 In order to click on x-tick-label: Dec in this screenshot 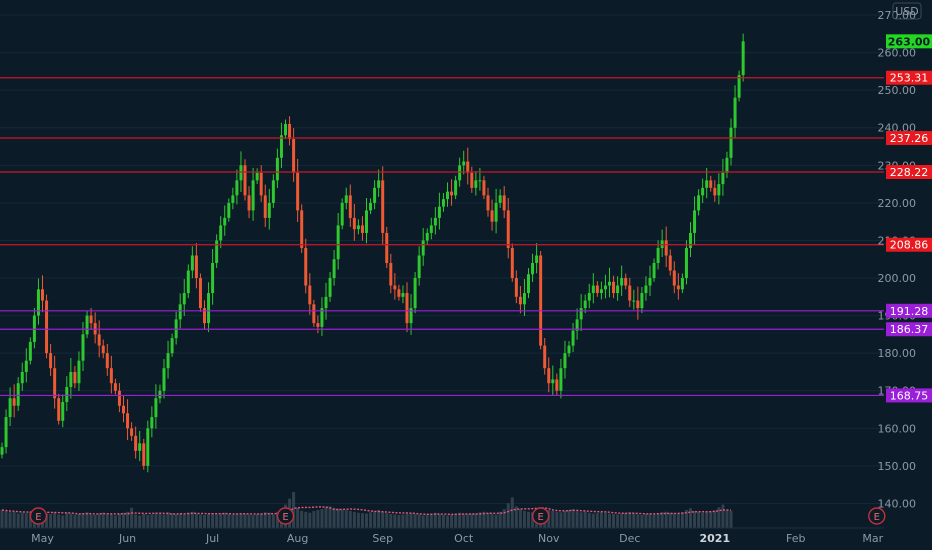, I will do `click(629, 538)`.